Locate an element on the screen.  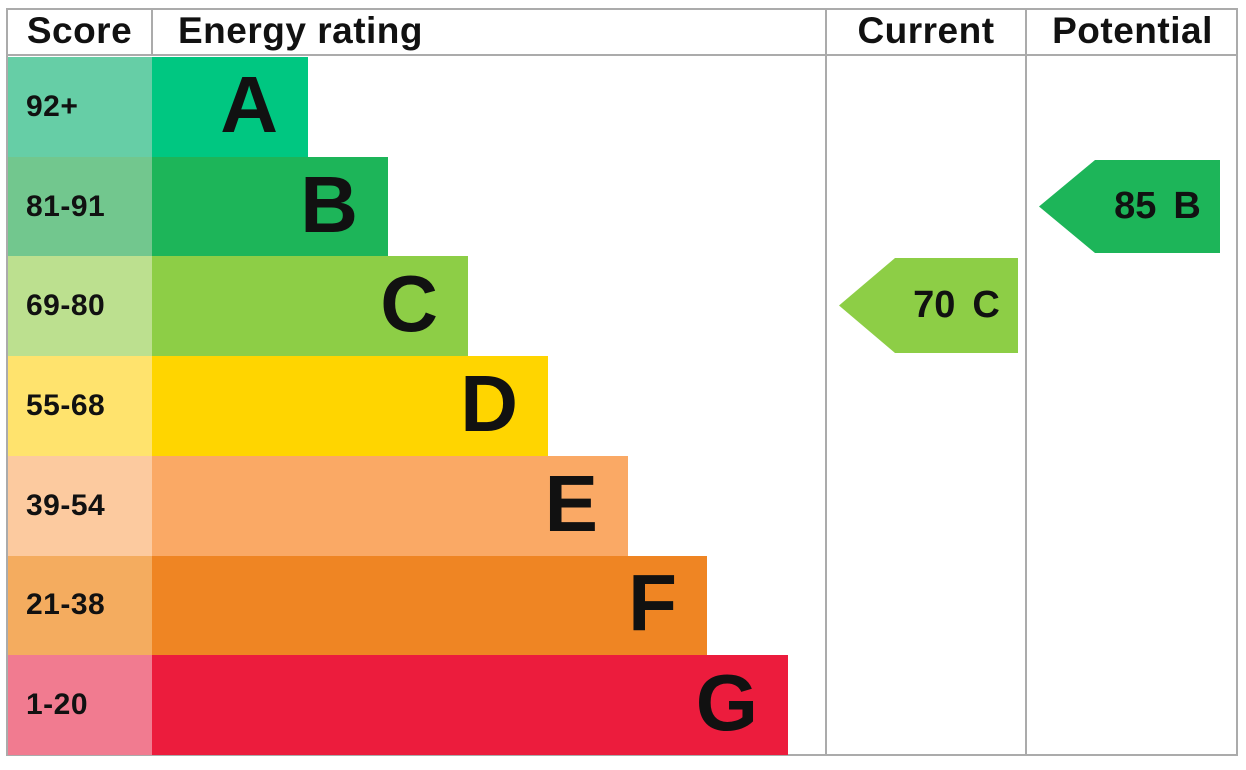
current-column-divider is located at coordinates (826, 381).